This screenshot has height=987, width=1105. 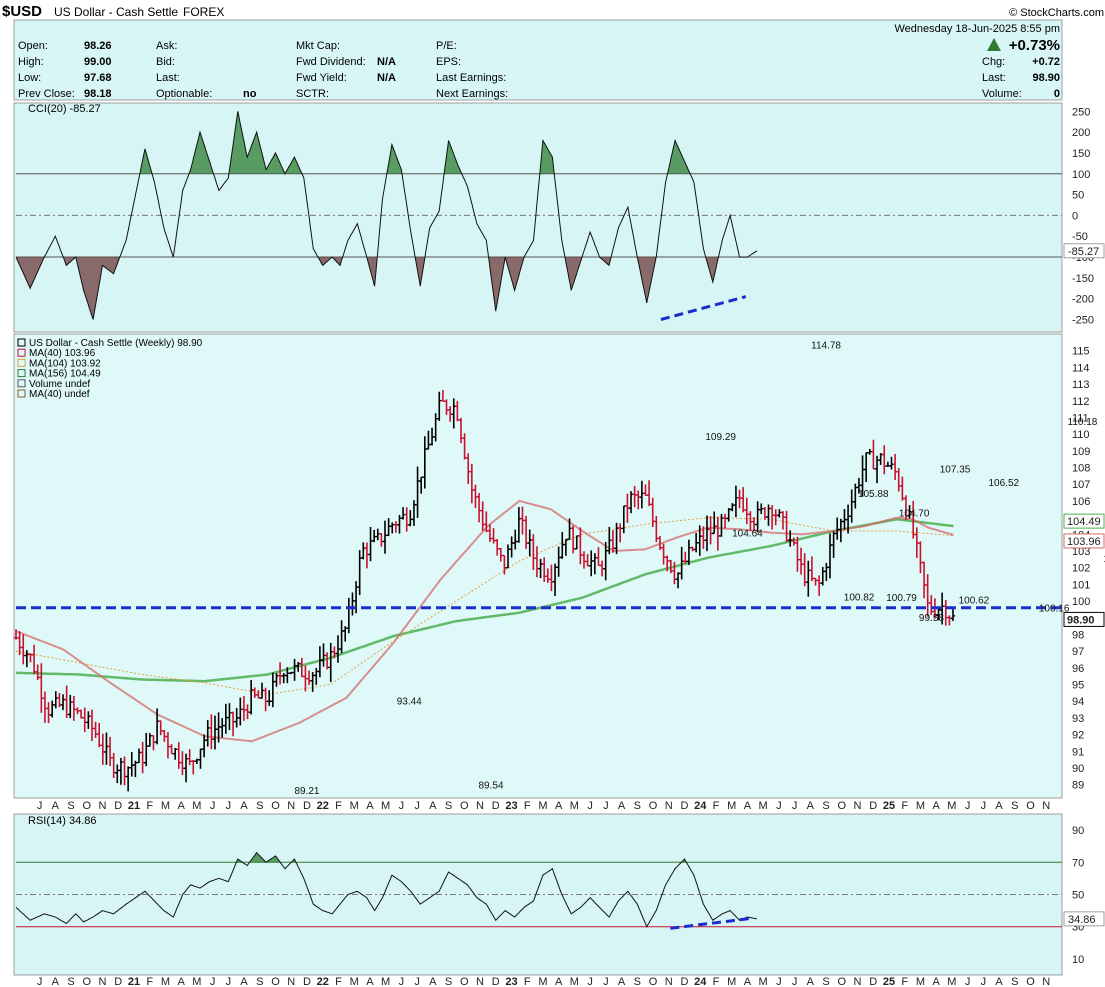 I want to click on price-annotation: 110.18, so click(x=1083, y=422).